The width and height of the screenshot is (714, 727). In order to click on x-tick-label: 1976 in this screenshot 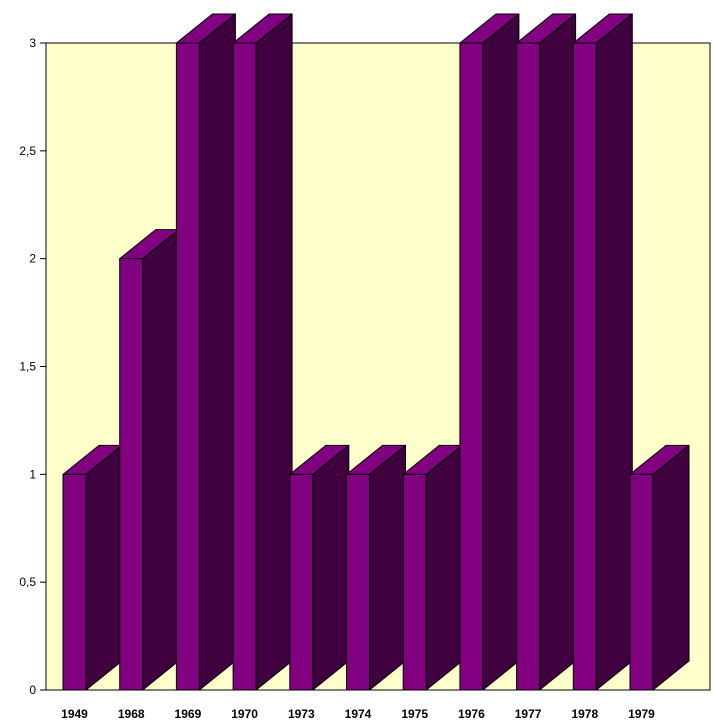, I will do `click(471, 714)`.